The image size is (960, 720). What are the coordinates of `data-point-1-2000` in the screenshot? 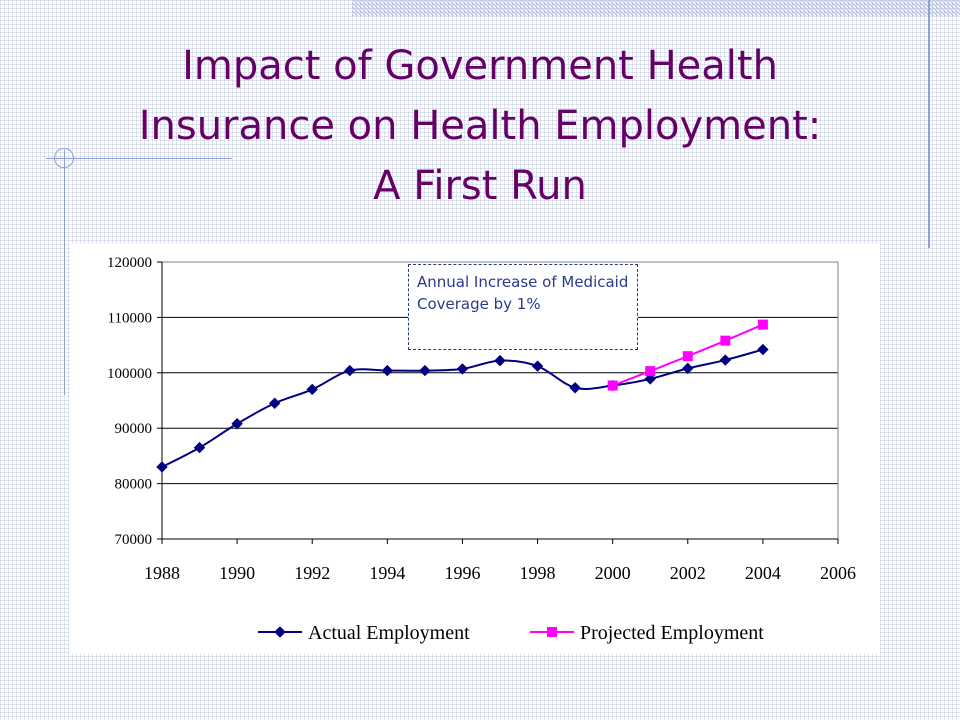 It's located at (612, 385).